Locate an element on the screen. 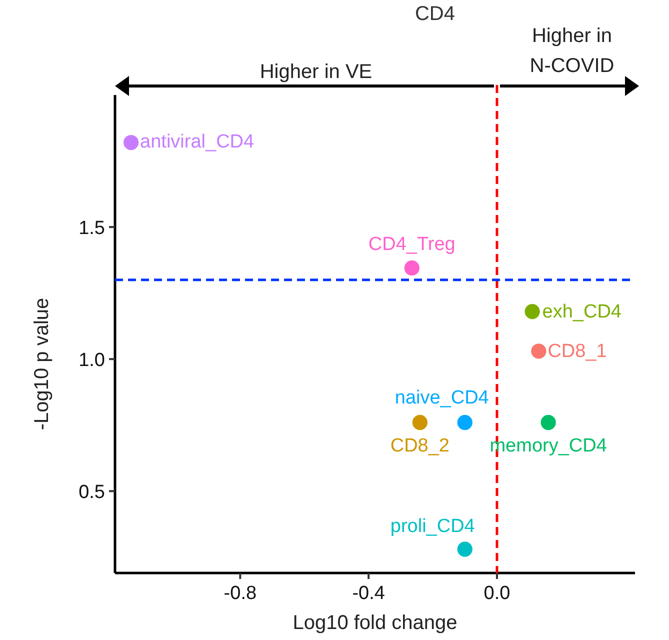  x-tick-label: 0.0 is located at coordinates (497, 593).